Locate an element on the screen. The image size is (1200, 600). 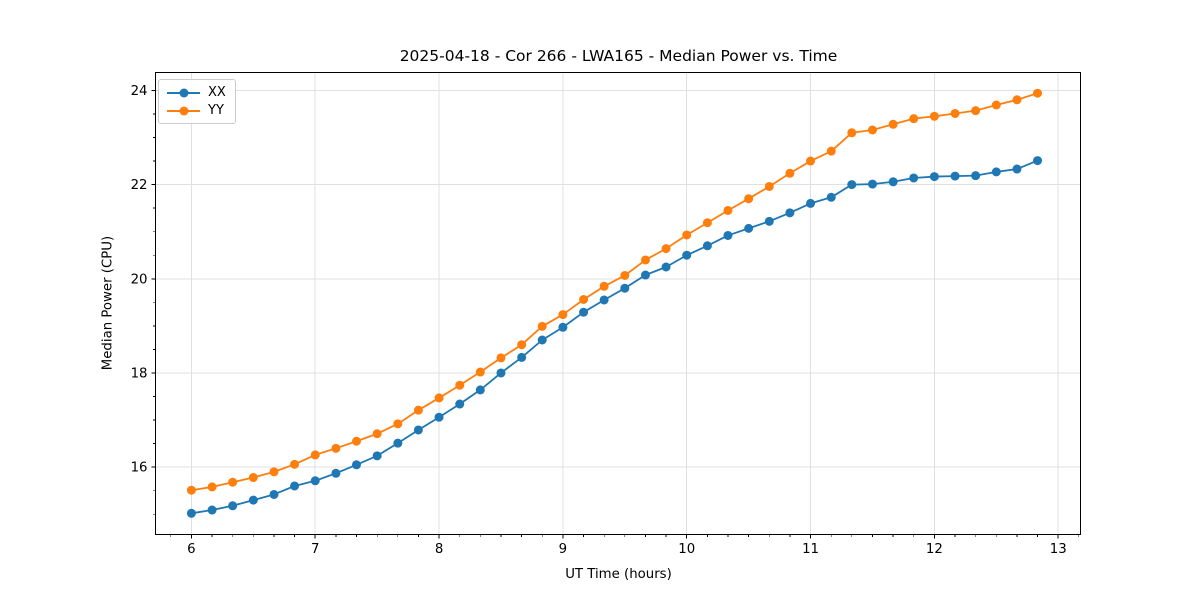
x-tick-label: 7 is located at coordinates (315, 549).